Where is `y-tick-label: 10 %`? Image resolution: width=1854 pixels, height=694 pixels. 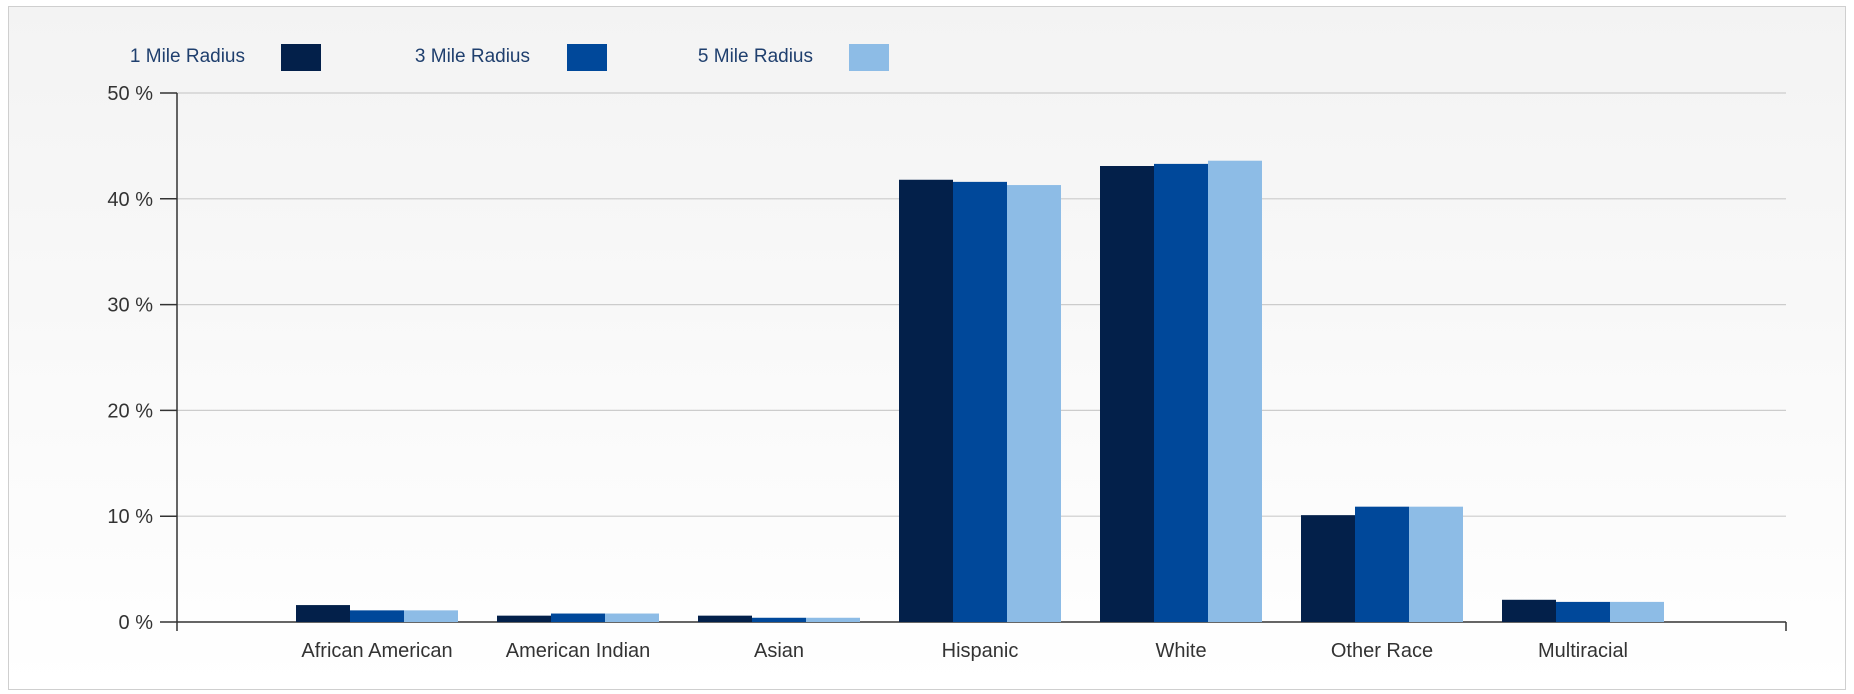
y-tick-label: 10 % is located at coordinates (130, 517).